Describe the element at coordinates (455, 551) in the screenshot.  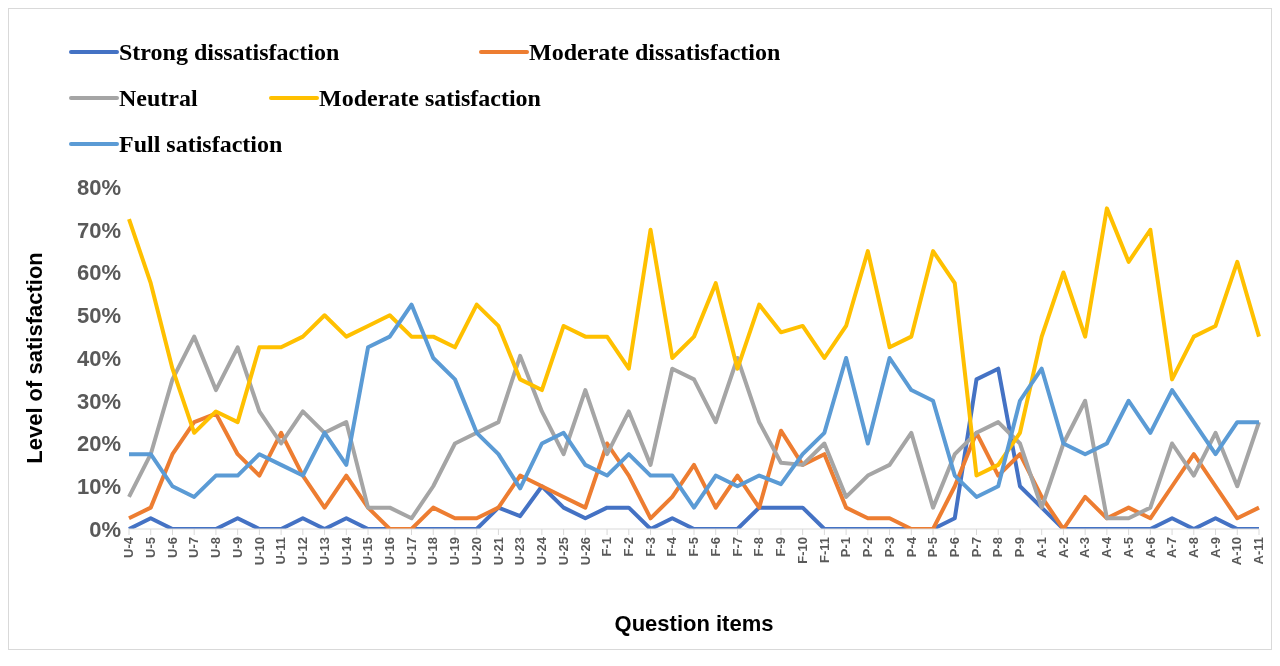
I see `x-tick-label: U-19` at that location.